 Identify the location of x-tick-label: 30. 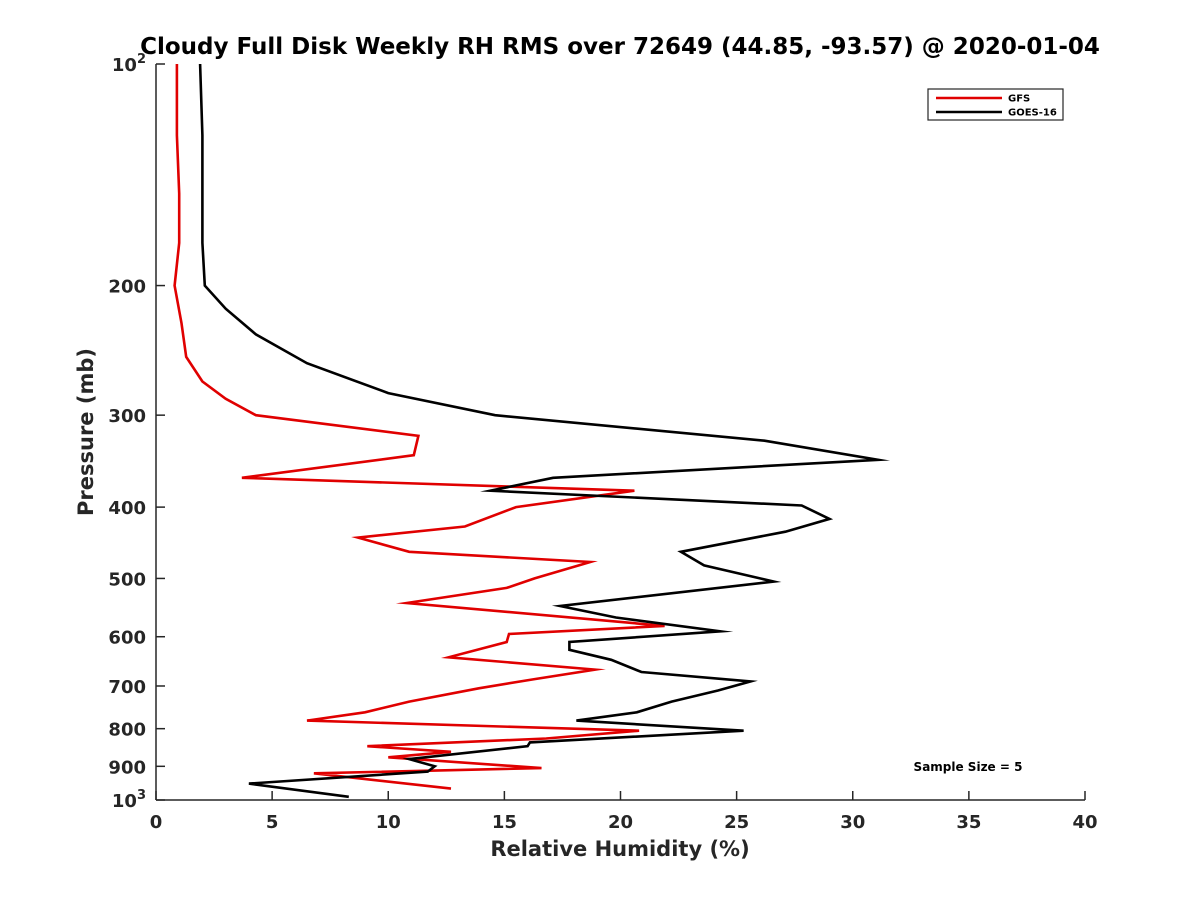
(852, 822).